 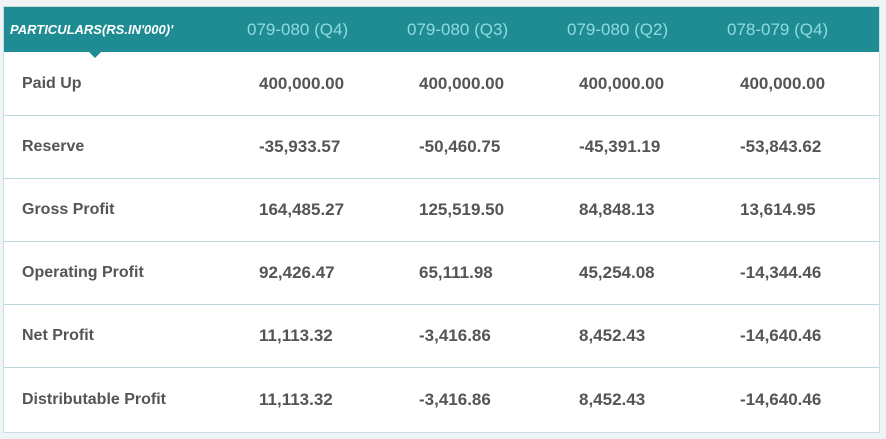 What do you see at coordinates (620, 146) in the screenshot?
I see `row-value: -45,391.19` at bounding box center [620, 146].